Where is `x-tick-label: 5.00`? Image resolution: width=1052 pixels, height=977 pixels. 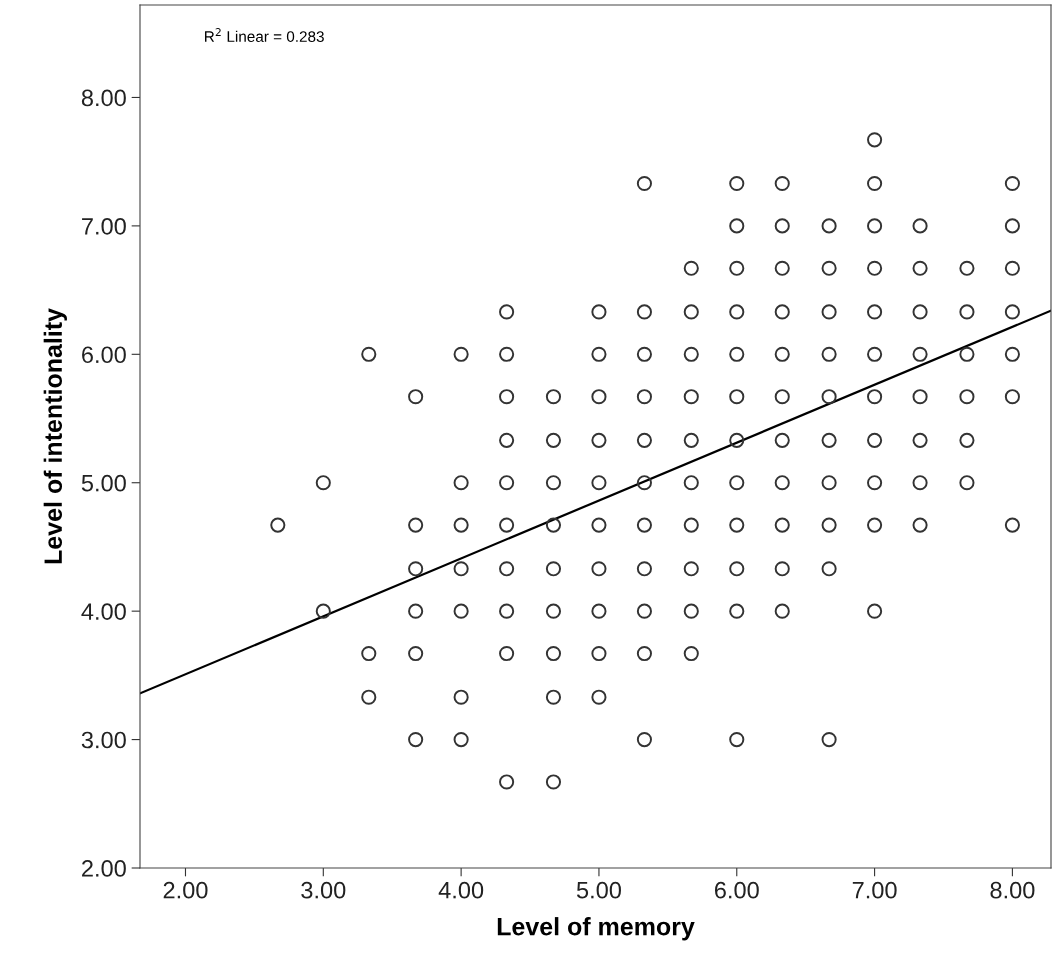 x-tick-label: 5.00 is located at coordinates (598, 890).